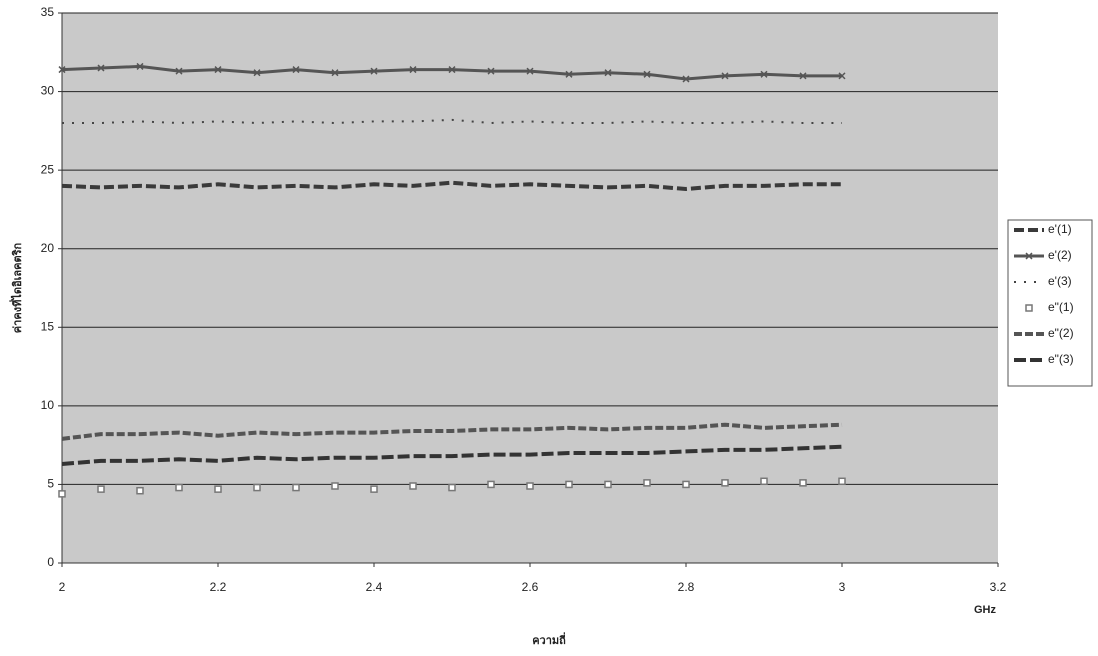 The width and height of the screenshot is (1098, 656). Describe the element at coordinates (48, 405) in the screenshot. I see `y-tick-label: 10` at that location.